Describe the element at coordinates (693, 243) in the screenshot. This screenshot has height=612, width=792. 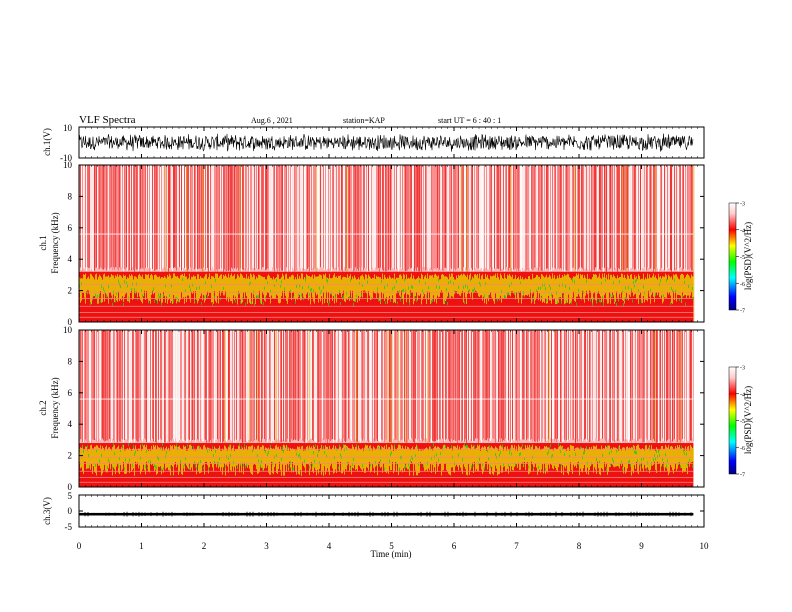
I see `spectrogram-spike` at that location.